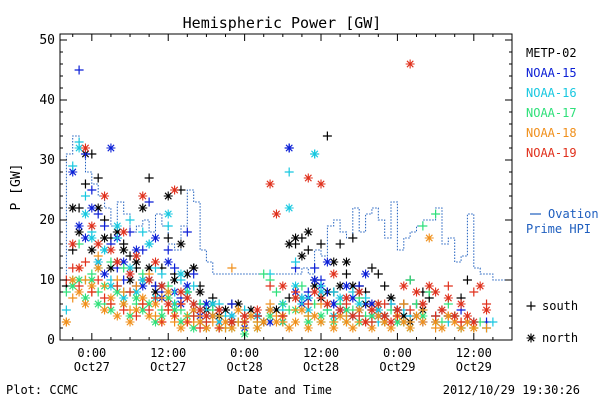 The image size is (600, 400). I want to click on legend-north-label: north, so click(560, 338).